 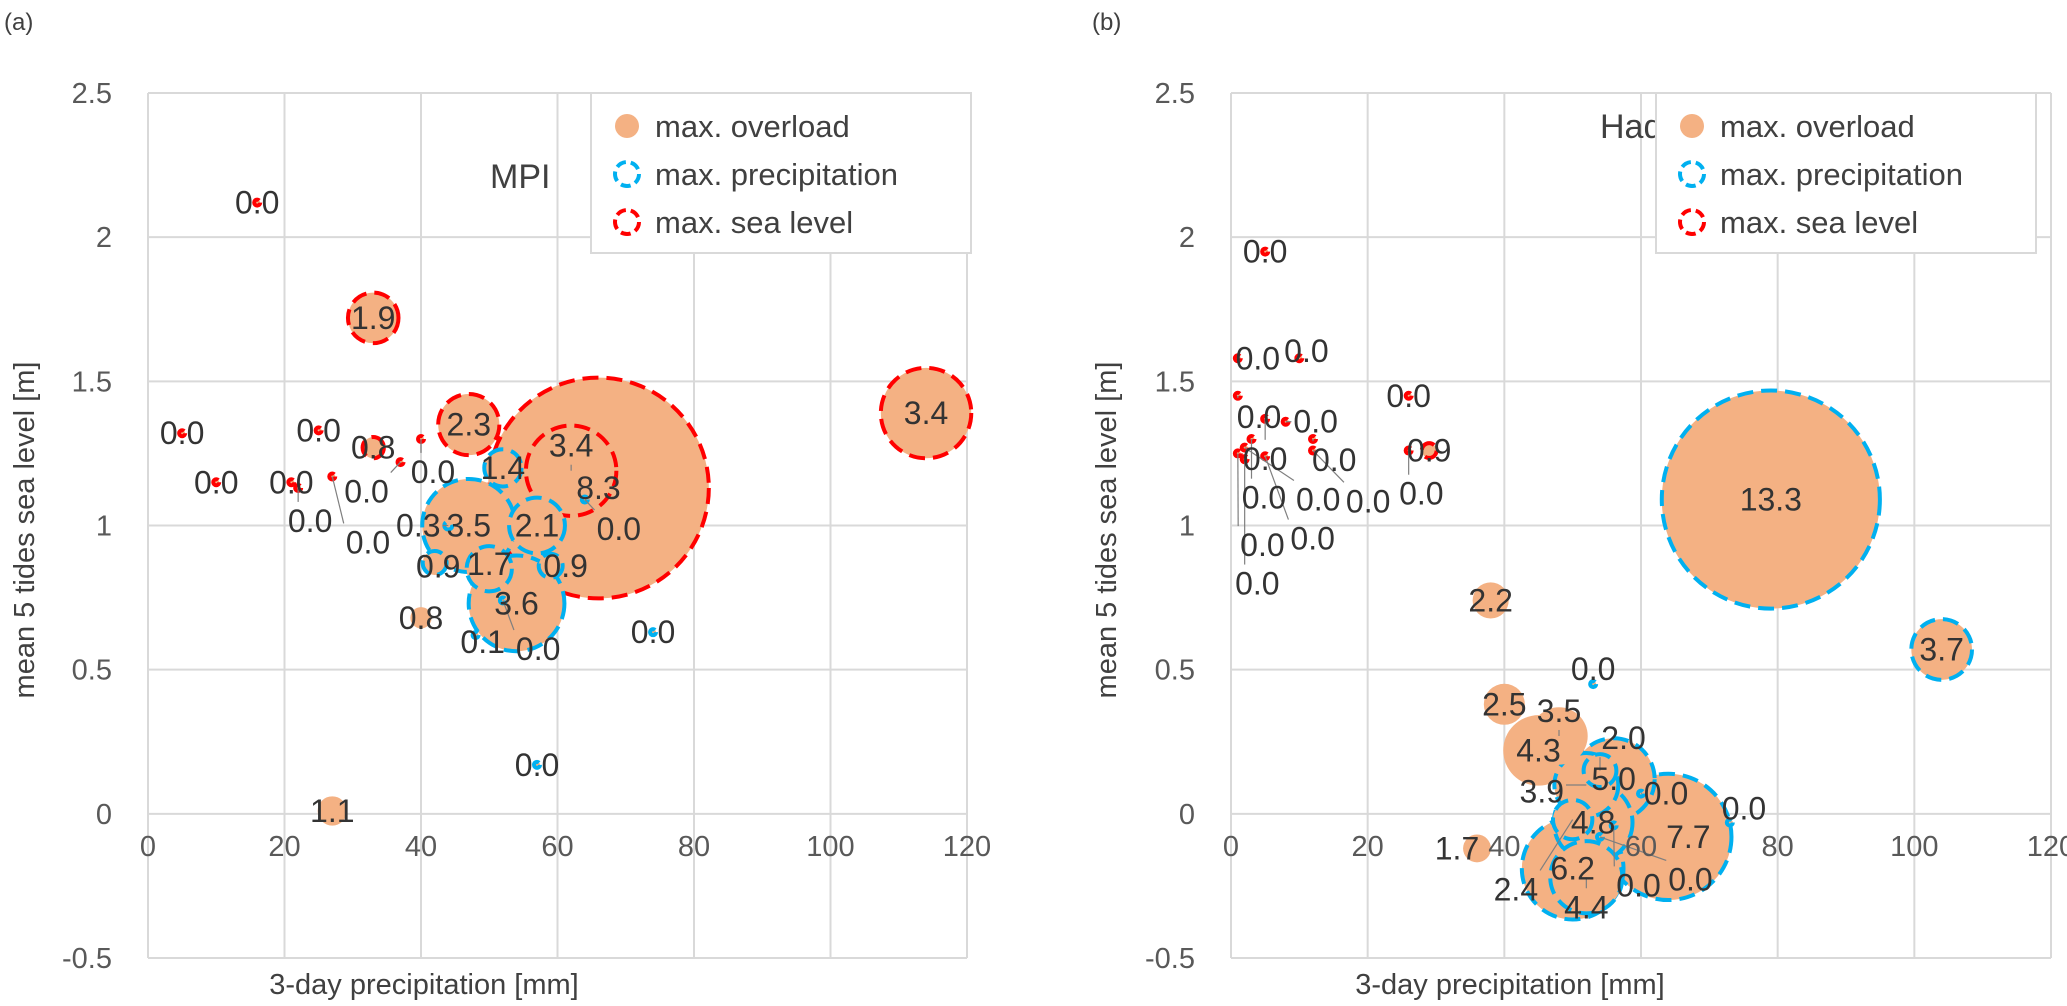 What do you see at coordinates (1841, 174) in the screenshot?
I see `legend-entry: max. precipitation` at bounding box center [1841, 174].